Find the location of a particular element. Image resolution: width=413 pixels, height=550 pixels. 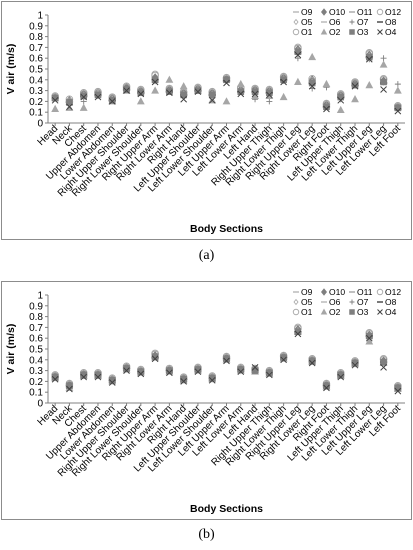

legend-label: O12 is located at coordinates (393, 12).